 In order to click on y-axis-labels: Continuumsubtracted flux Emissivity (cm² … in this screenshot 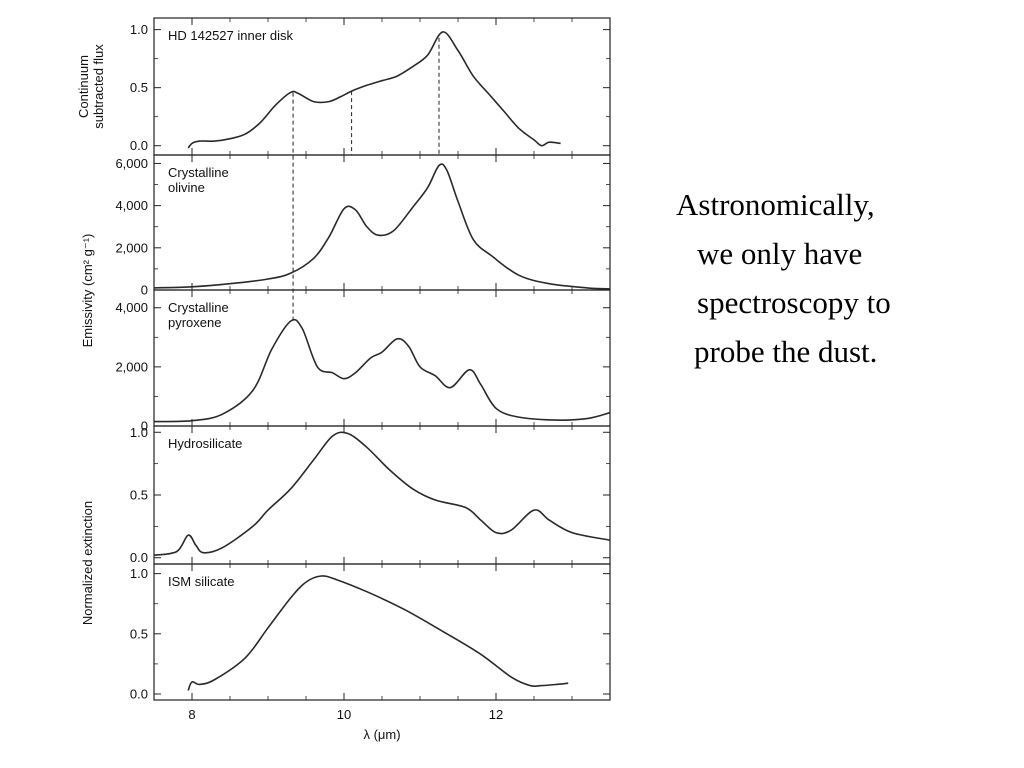, I will do `click(91, 334)`.